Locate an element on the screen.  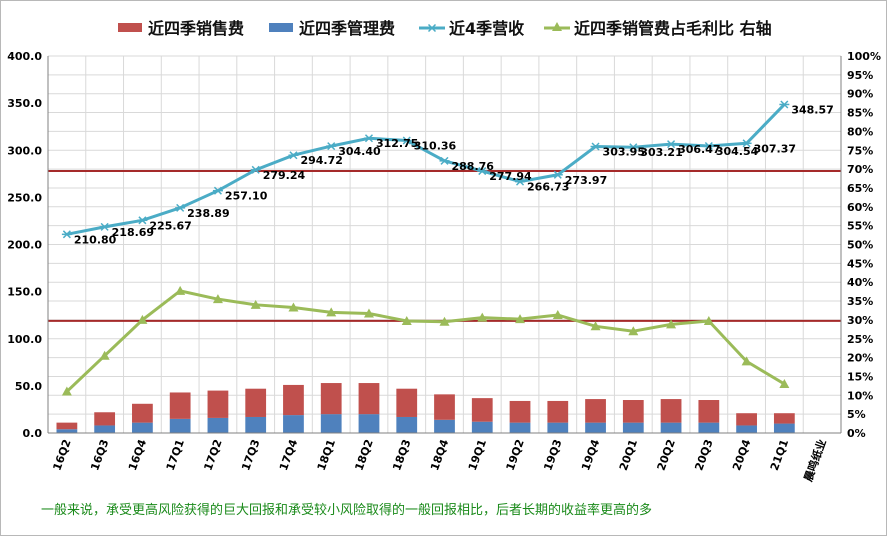
revenue-data-label: 303.95 is located at coordinates (624, 152).